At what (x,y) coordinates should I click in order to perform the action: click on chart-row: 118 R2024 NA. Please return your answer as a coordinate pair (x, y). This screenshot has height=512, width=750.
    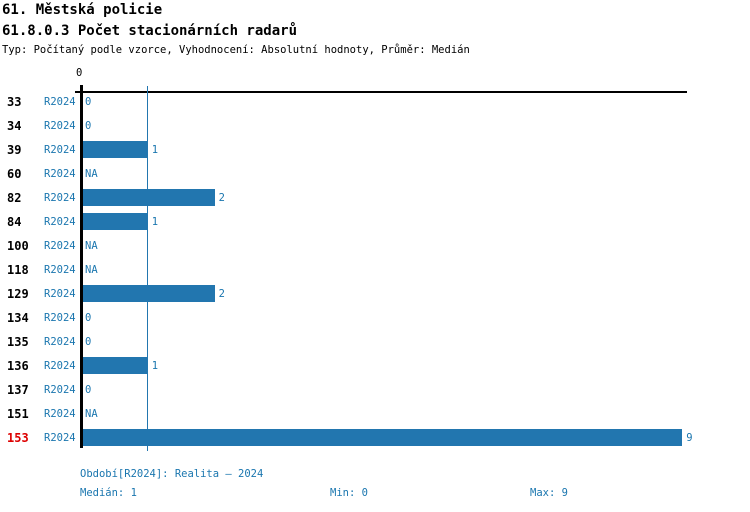
    Looking at the image, I should click on (375, 270).